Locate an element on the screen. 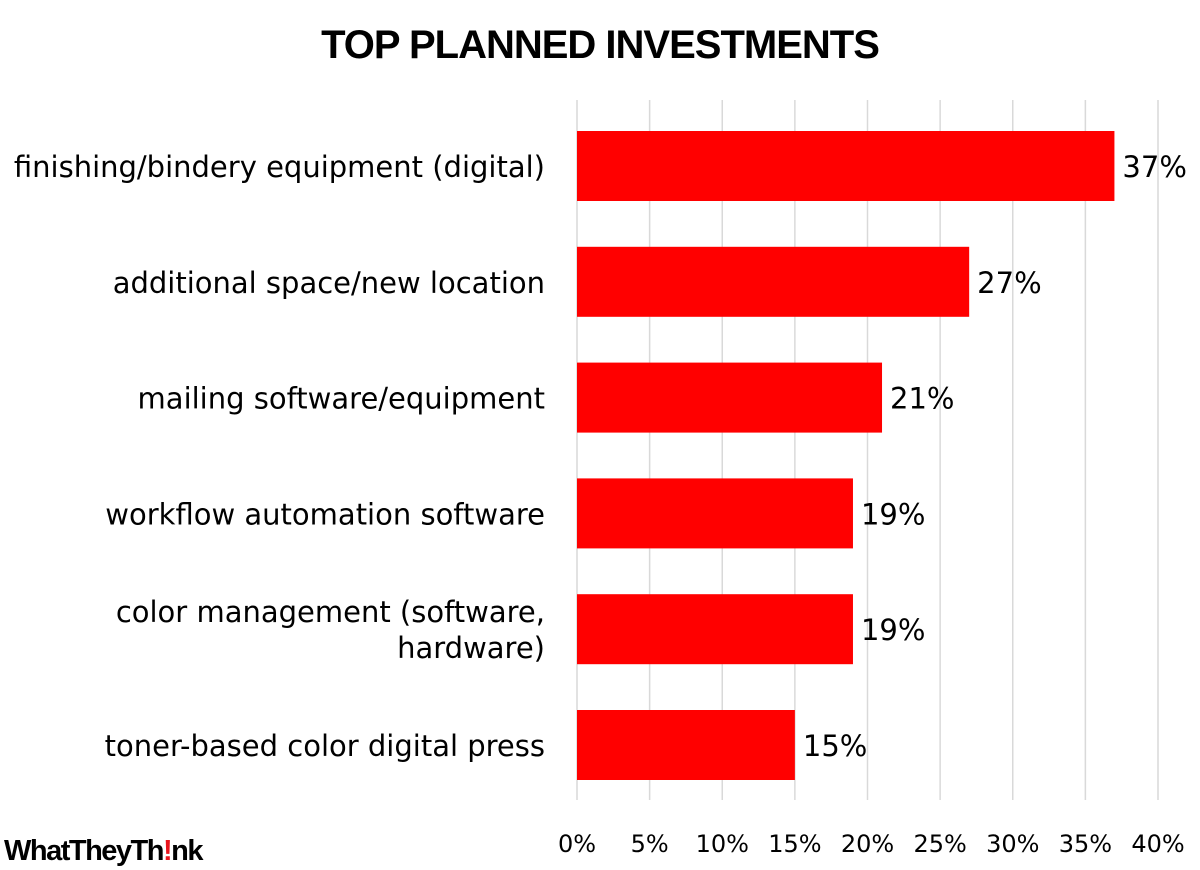  category-label: workflow automation software is located at coordinates (325, 514).